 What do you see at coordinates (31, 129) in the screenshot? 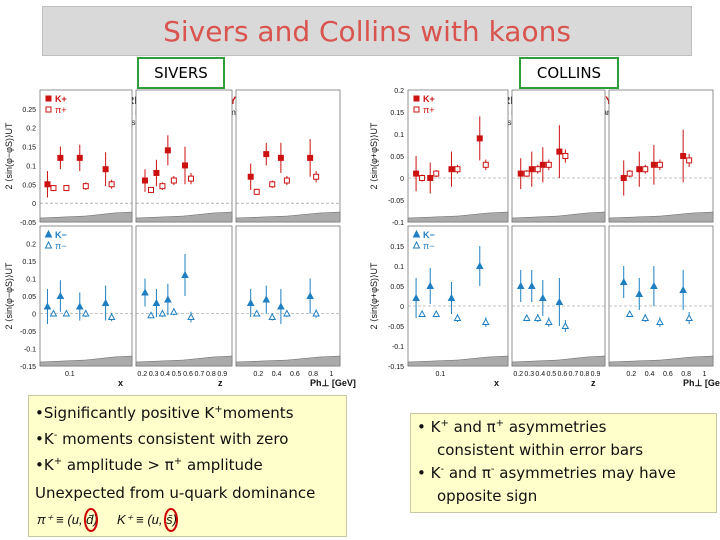
I see `sivers-top-ytick-label: 0.2` at bounding box center [31, 129].